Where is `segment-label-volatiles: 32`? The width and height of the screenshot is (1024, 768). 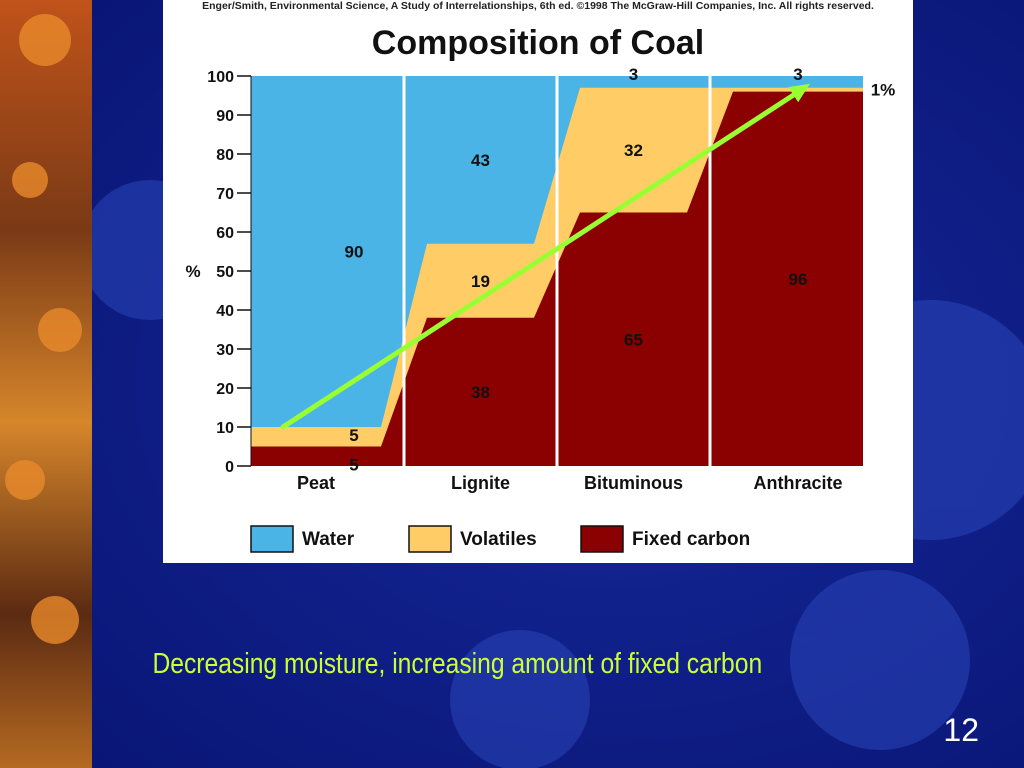 segment-label-volatiles: 32 is located at coordinates (633, 150).